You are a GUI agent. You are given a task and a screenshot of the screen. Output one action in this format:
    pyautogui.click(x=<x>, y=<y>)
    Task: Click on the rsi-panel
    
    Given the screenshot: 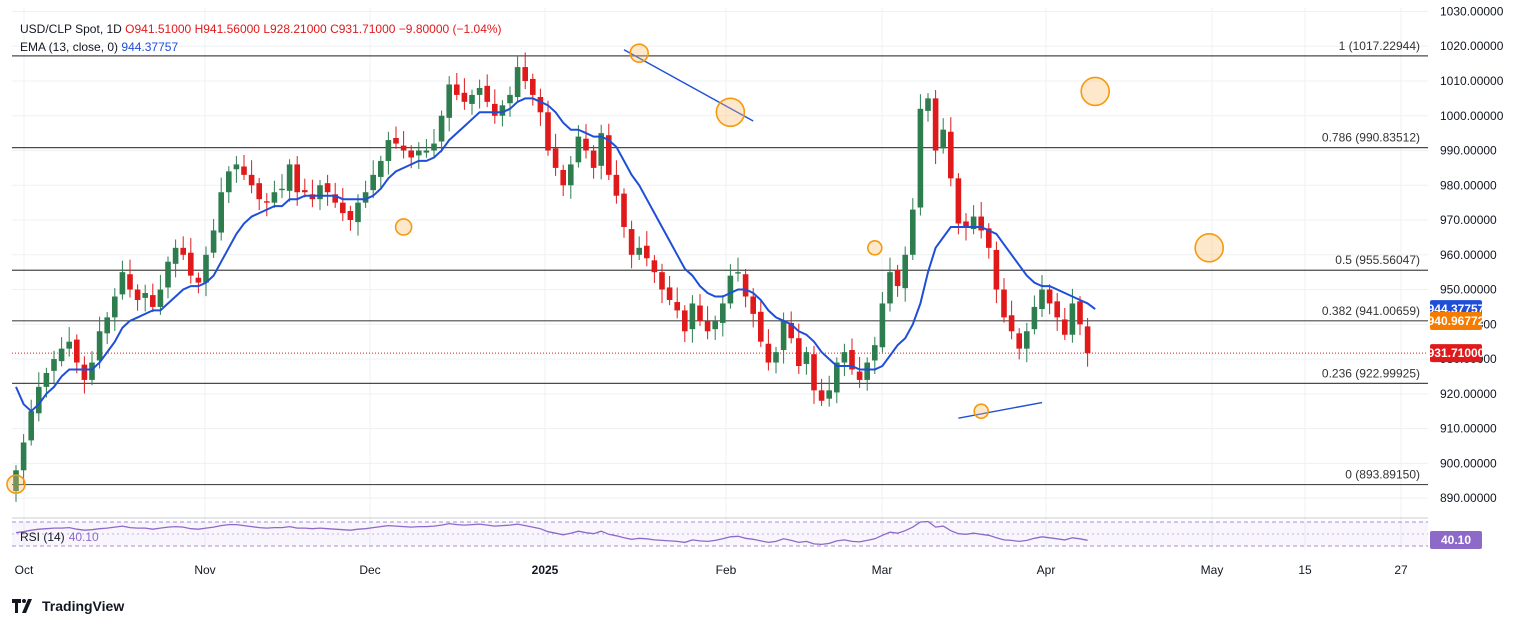 What is the action you would take?
    pyautogui.click(x=720, y=532)
    